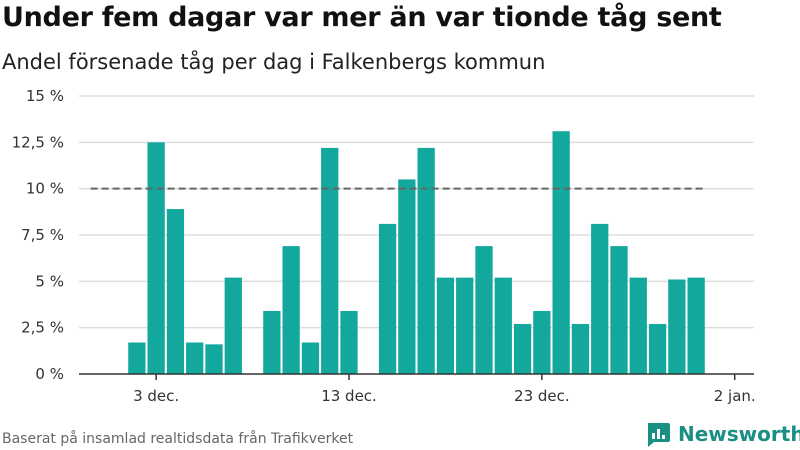 The image size is (800, 450). What do you see at coordinates (49, 281) in the screenshot?
I see `y-tick-label: 5 %` at bounding box center [49, 281].